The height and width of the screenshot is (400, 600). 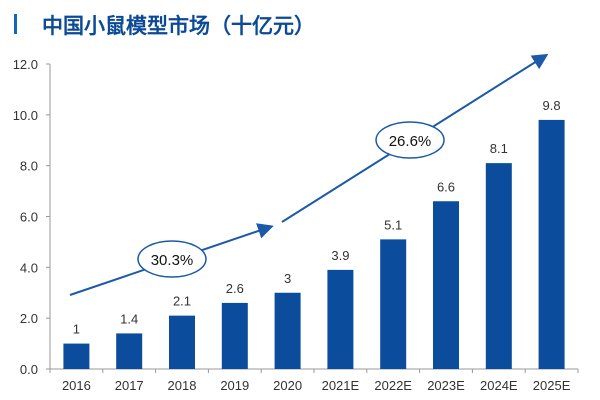 What do you see at coordinates (341, 385) in the screenshot?
I see `x-tick-label: 2021E` at bounding box center [341, 385].